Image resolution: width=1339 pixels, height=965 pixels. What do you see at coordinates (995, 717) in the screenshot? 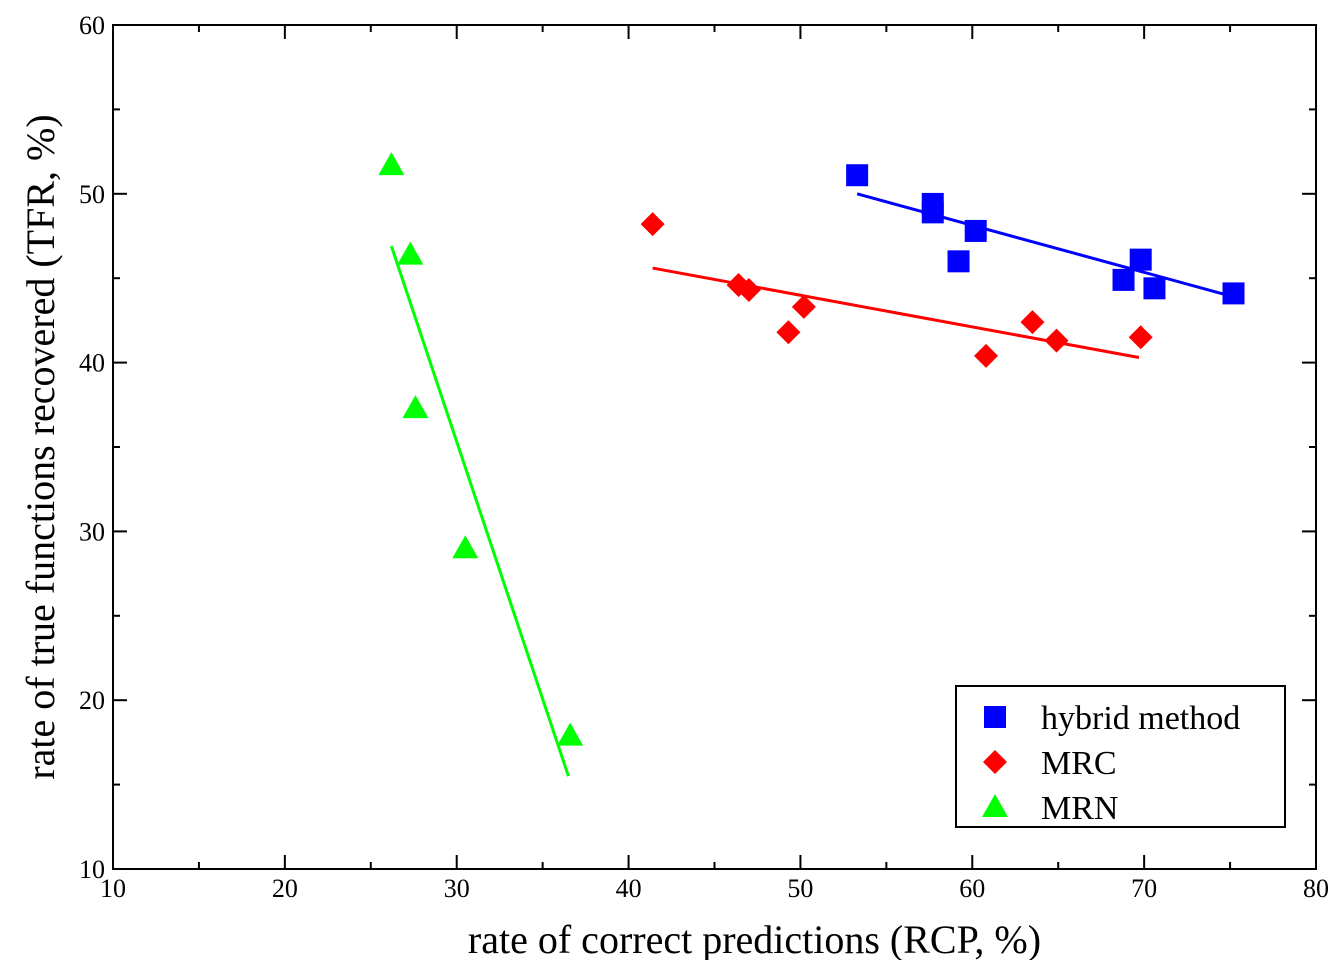
I see `legend-marker-hybrid-method` at bounding box center [995, 717].